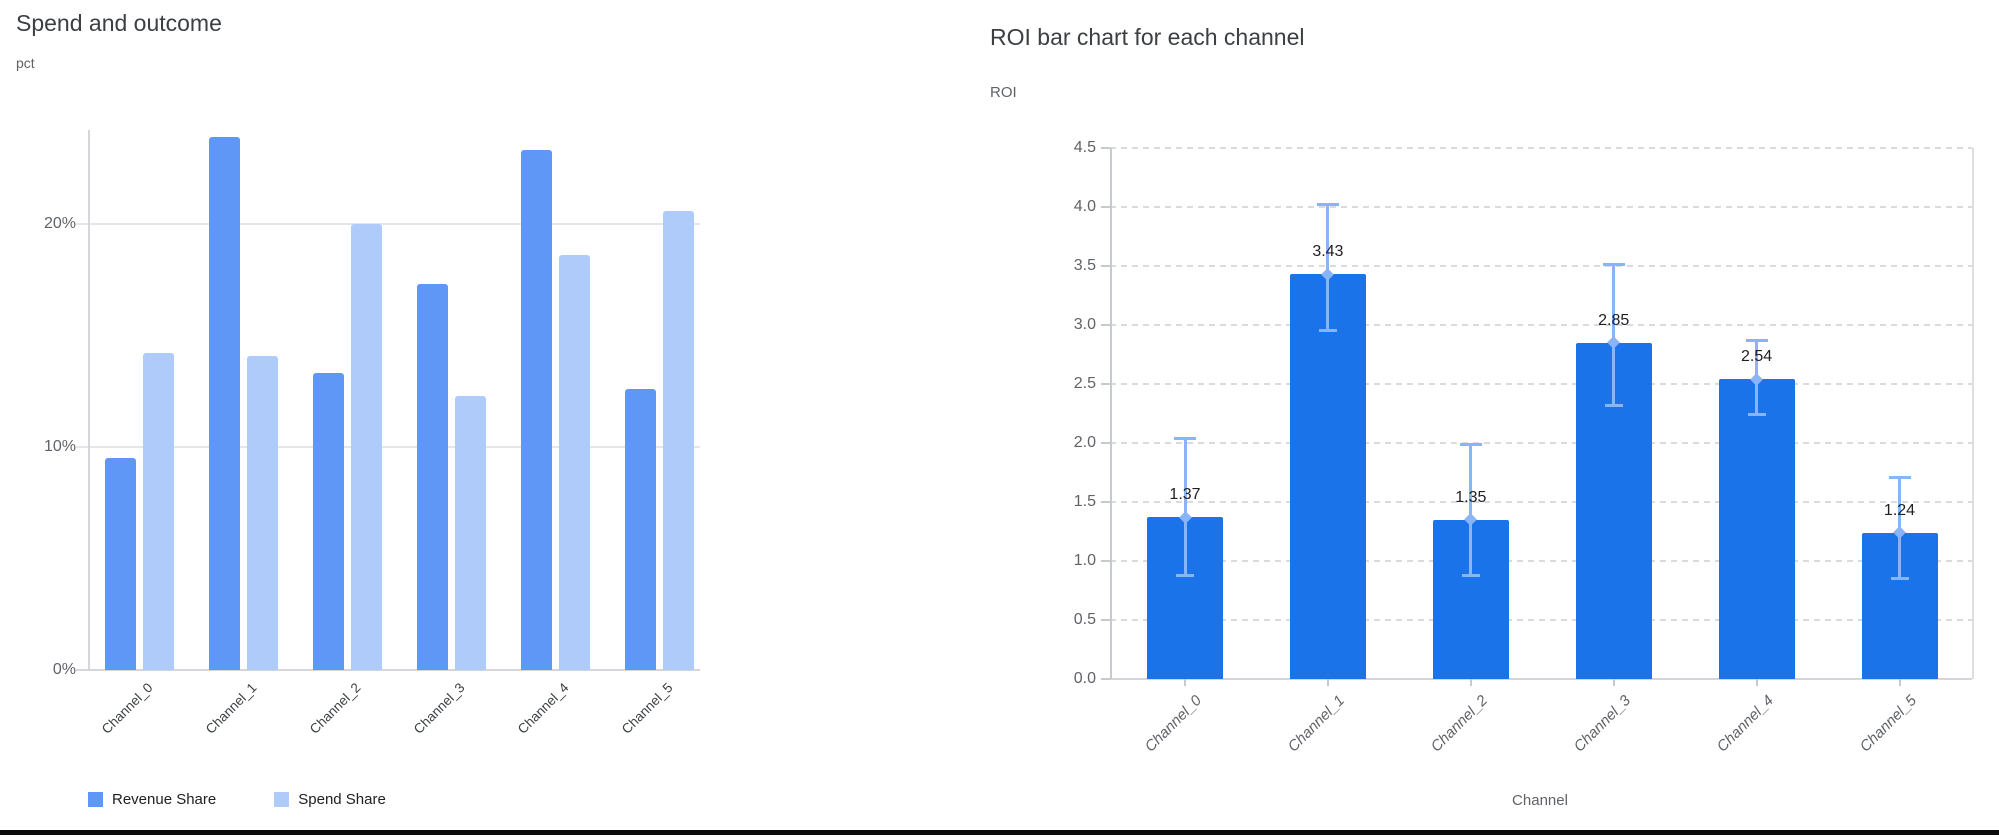 This screenshot has width=1999, height=838. What do you see at coordinates (1541, 148) in the screenshot?
I see `right-gridline-4.5` at bounding box center [1541, 148].